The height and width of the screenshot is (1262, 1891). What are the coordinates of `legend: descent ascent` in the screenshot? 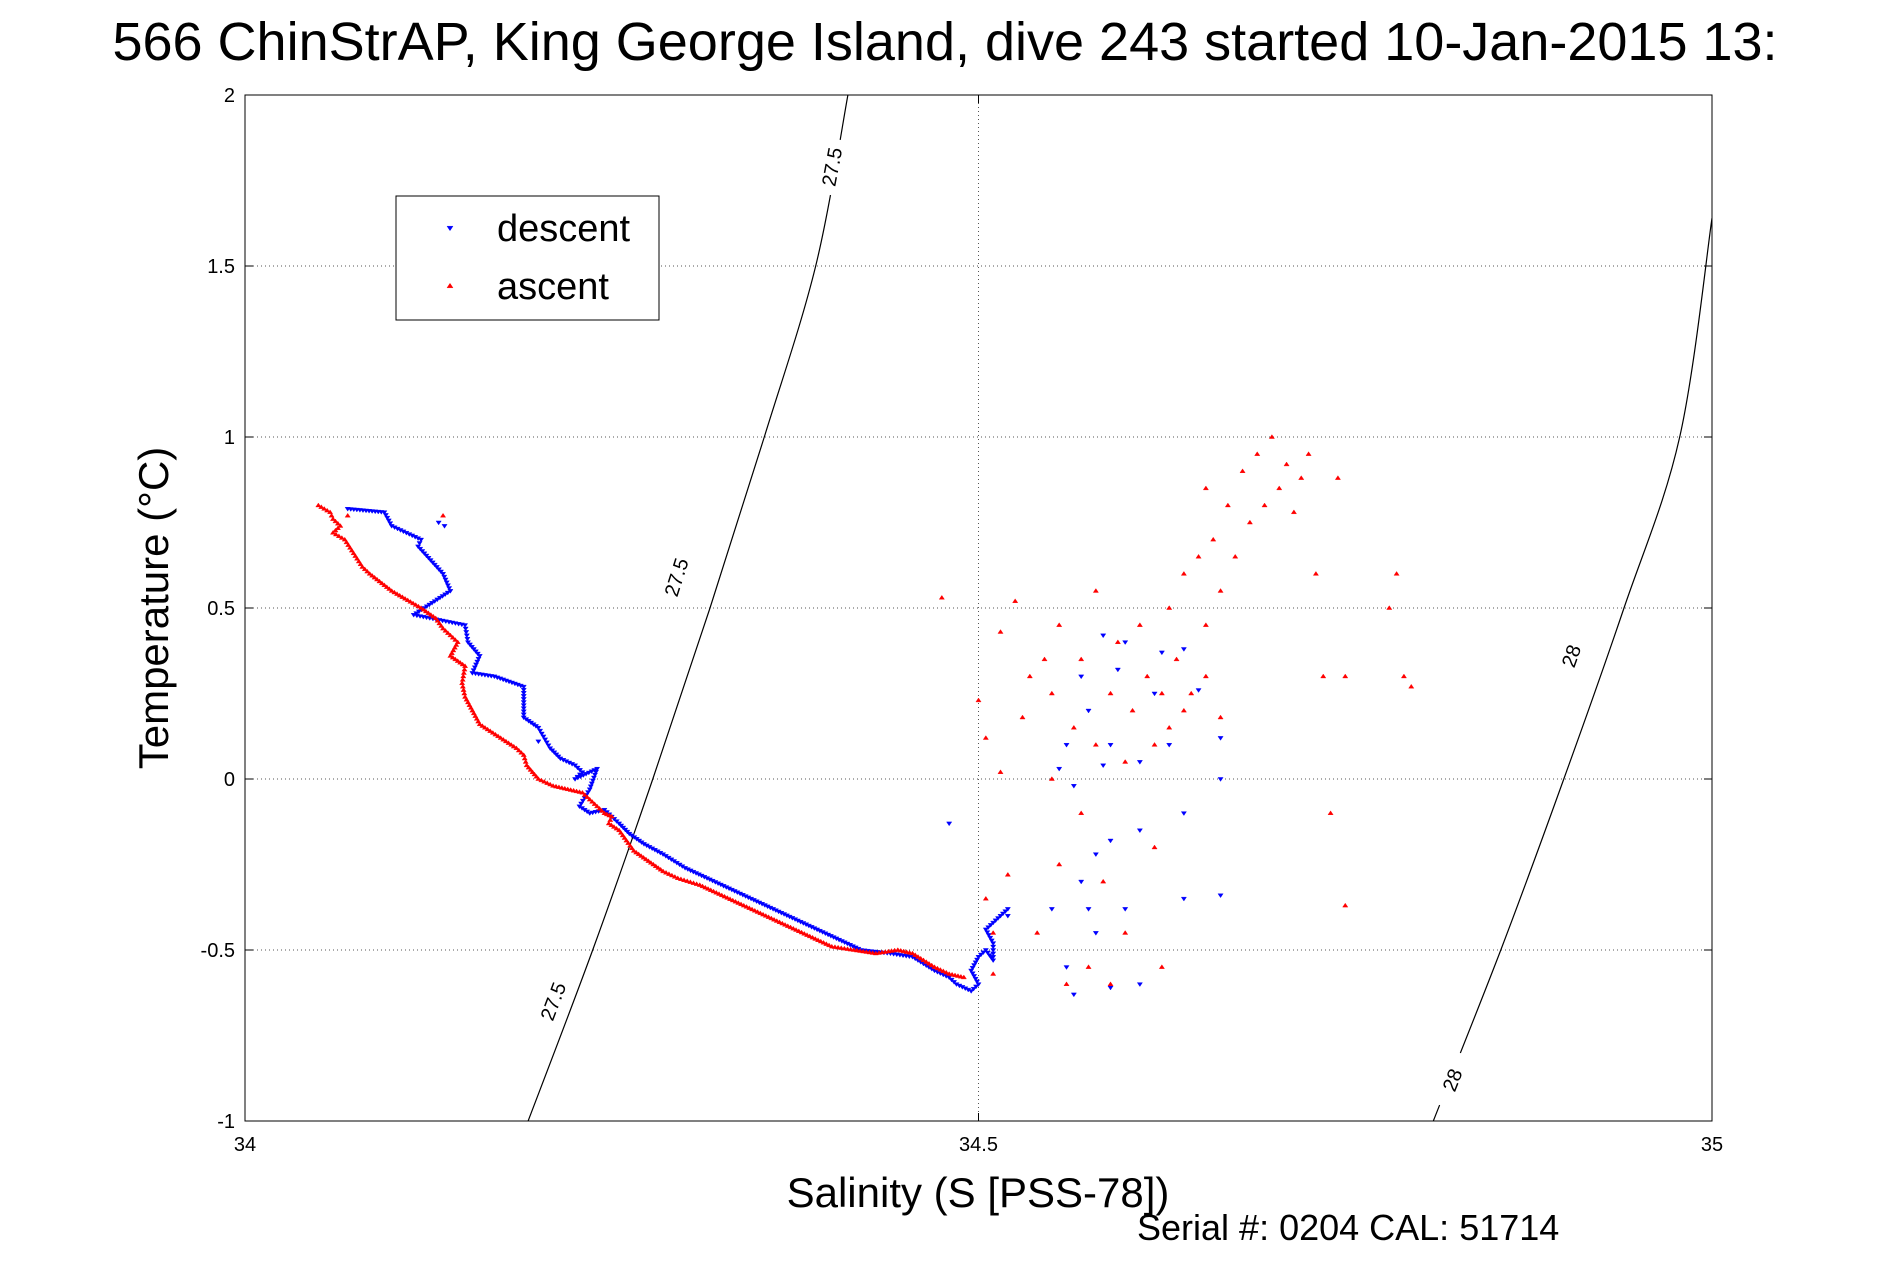 It's located at (527, 258).